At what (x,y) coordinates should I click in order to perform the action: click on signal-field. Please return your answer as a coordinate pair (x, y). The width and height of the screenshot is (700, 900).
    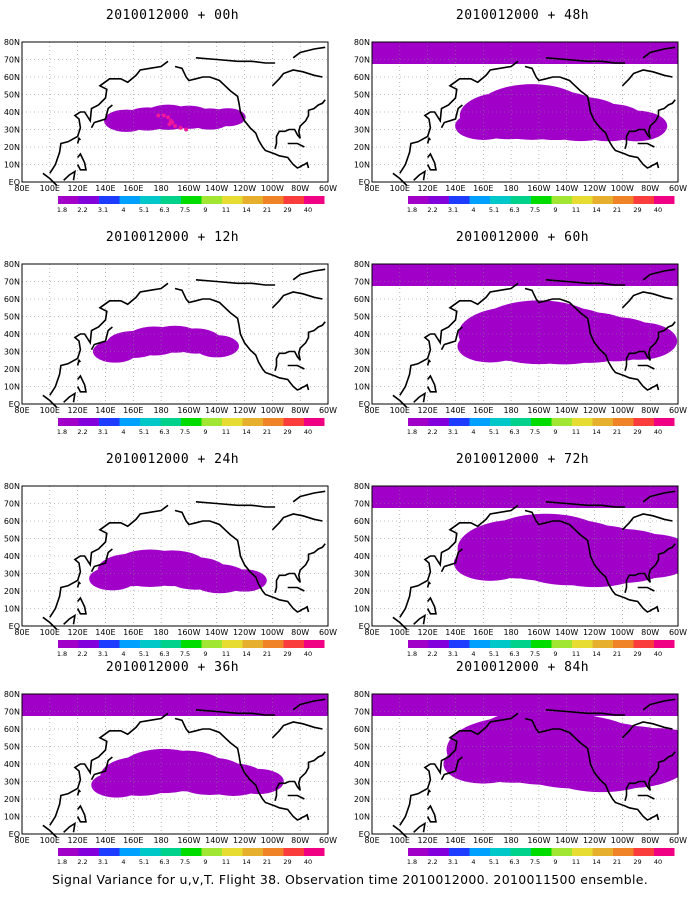
    Looking at the image, I should click on (166, 344).